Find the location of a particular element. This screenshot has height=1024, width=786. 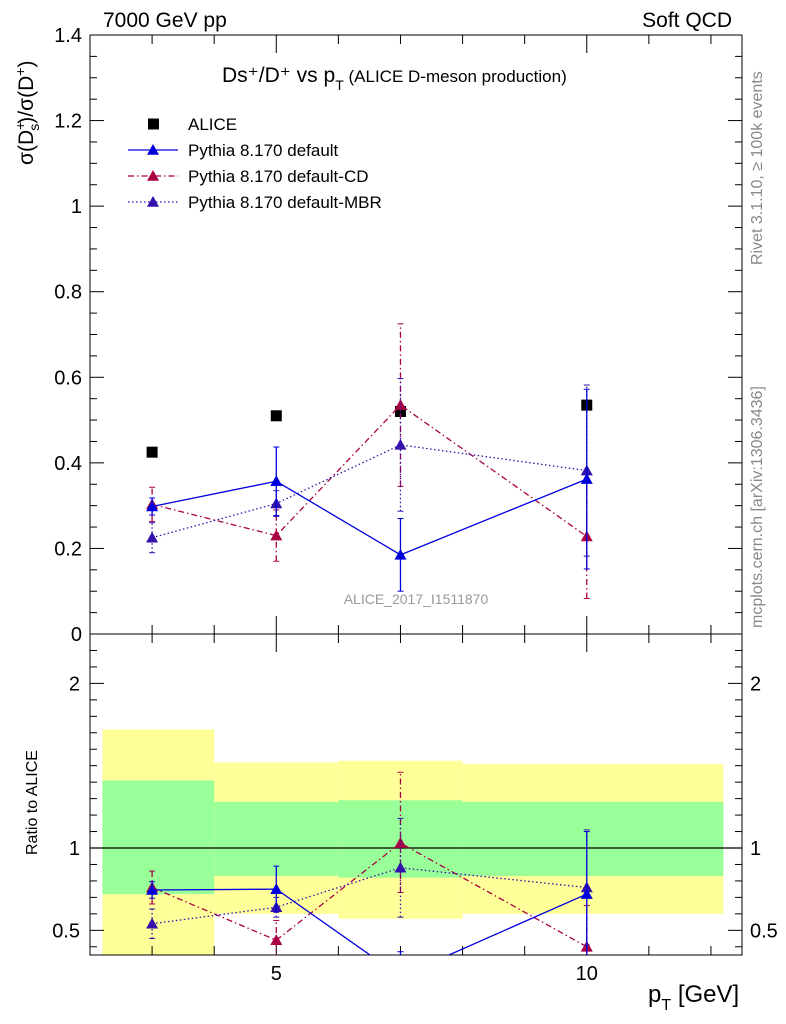

ratio-default-line is located at coordinates (370, 921).